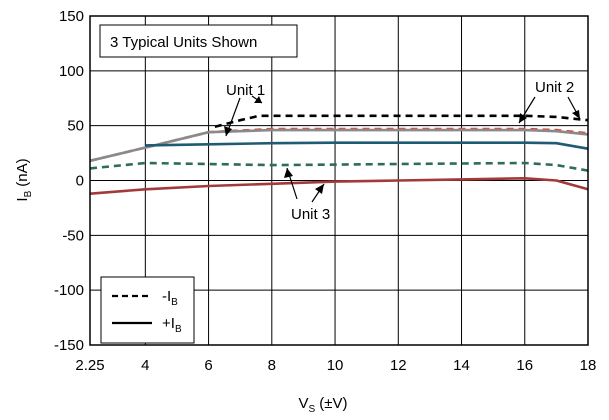 This screenshot has width=609, height=420. I want to click on unit-2-arrowhead-a, so click(523, 118).